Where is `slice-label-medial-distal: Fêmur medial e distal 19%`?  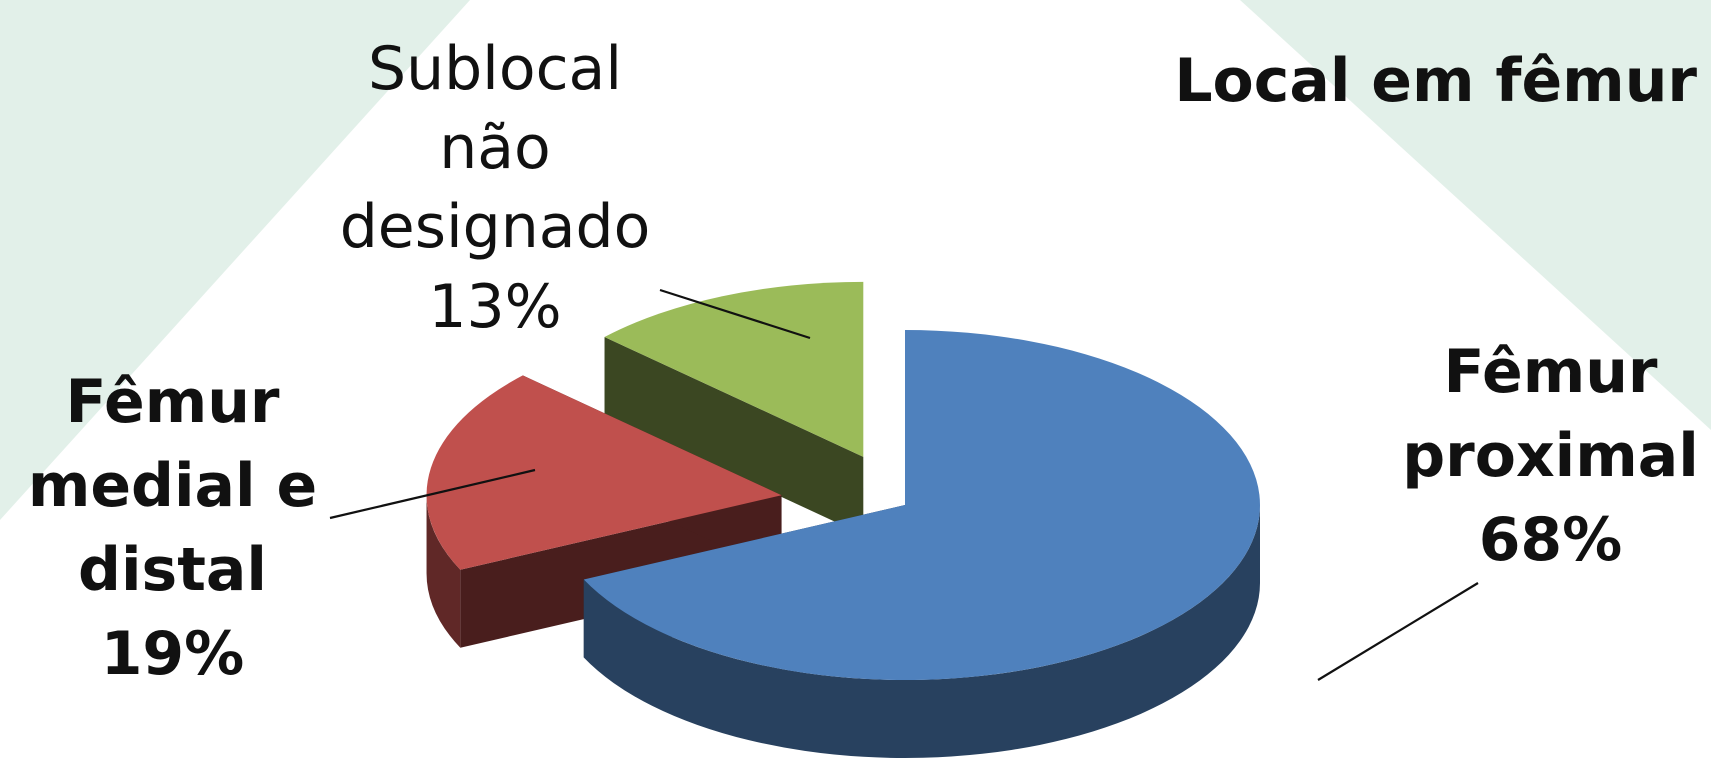 slice-label-medial-distal: Fêmur medial e distal 19% is located at coordinates (172, 528).